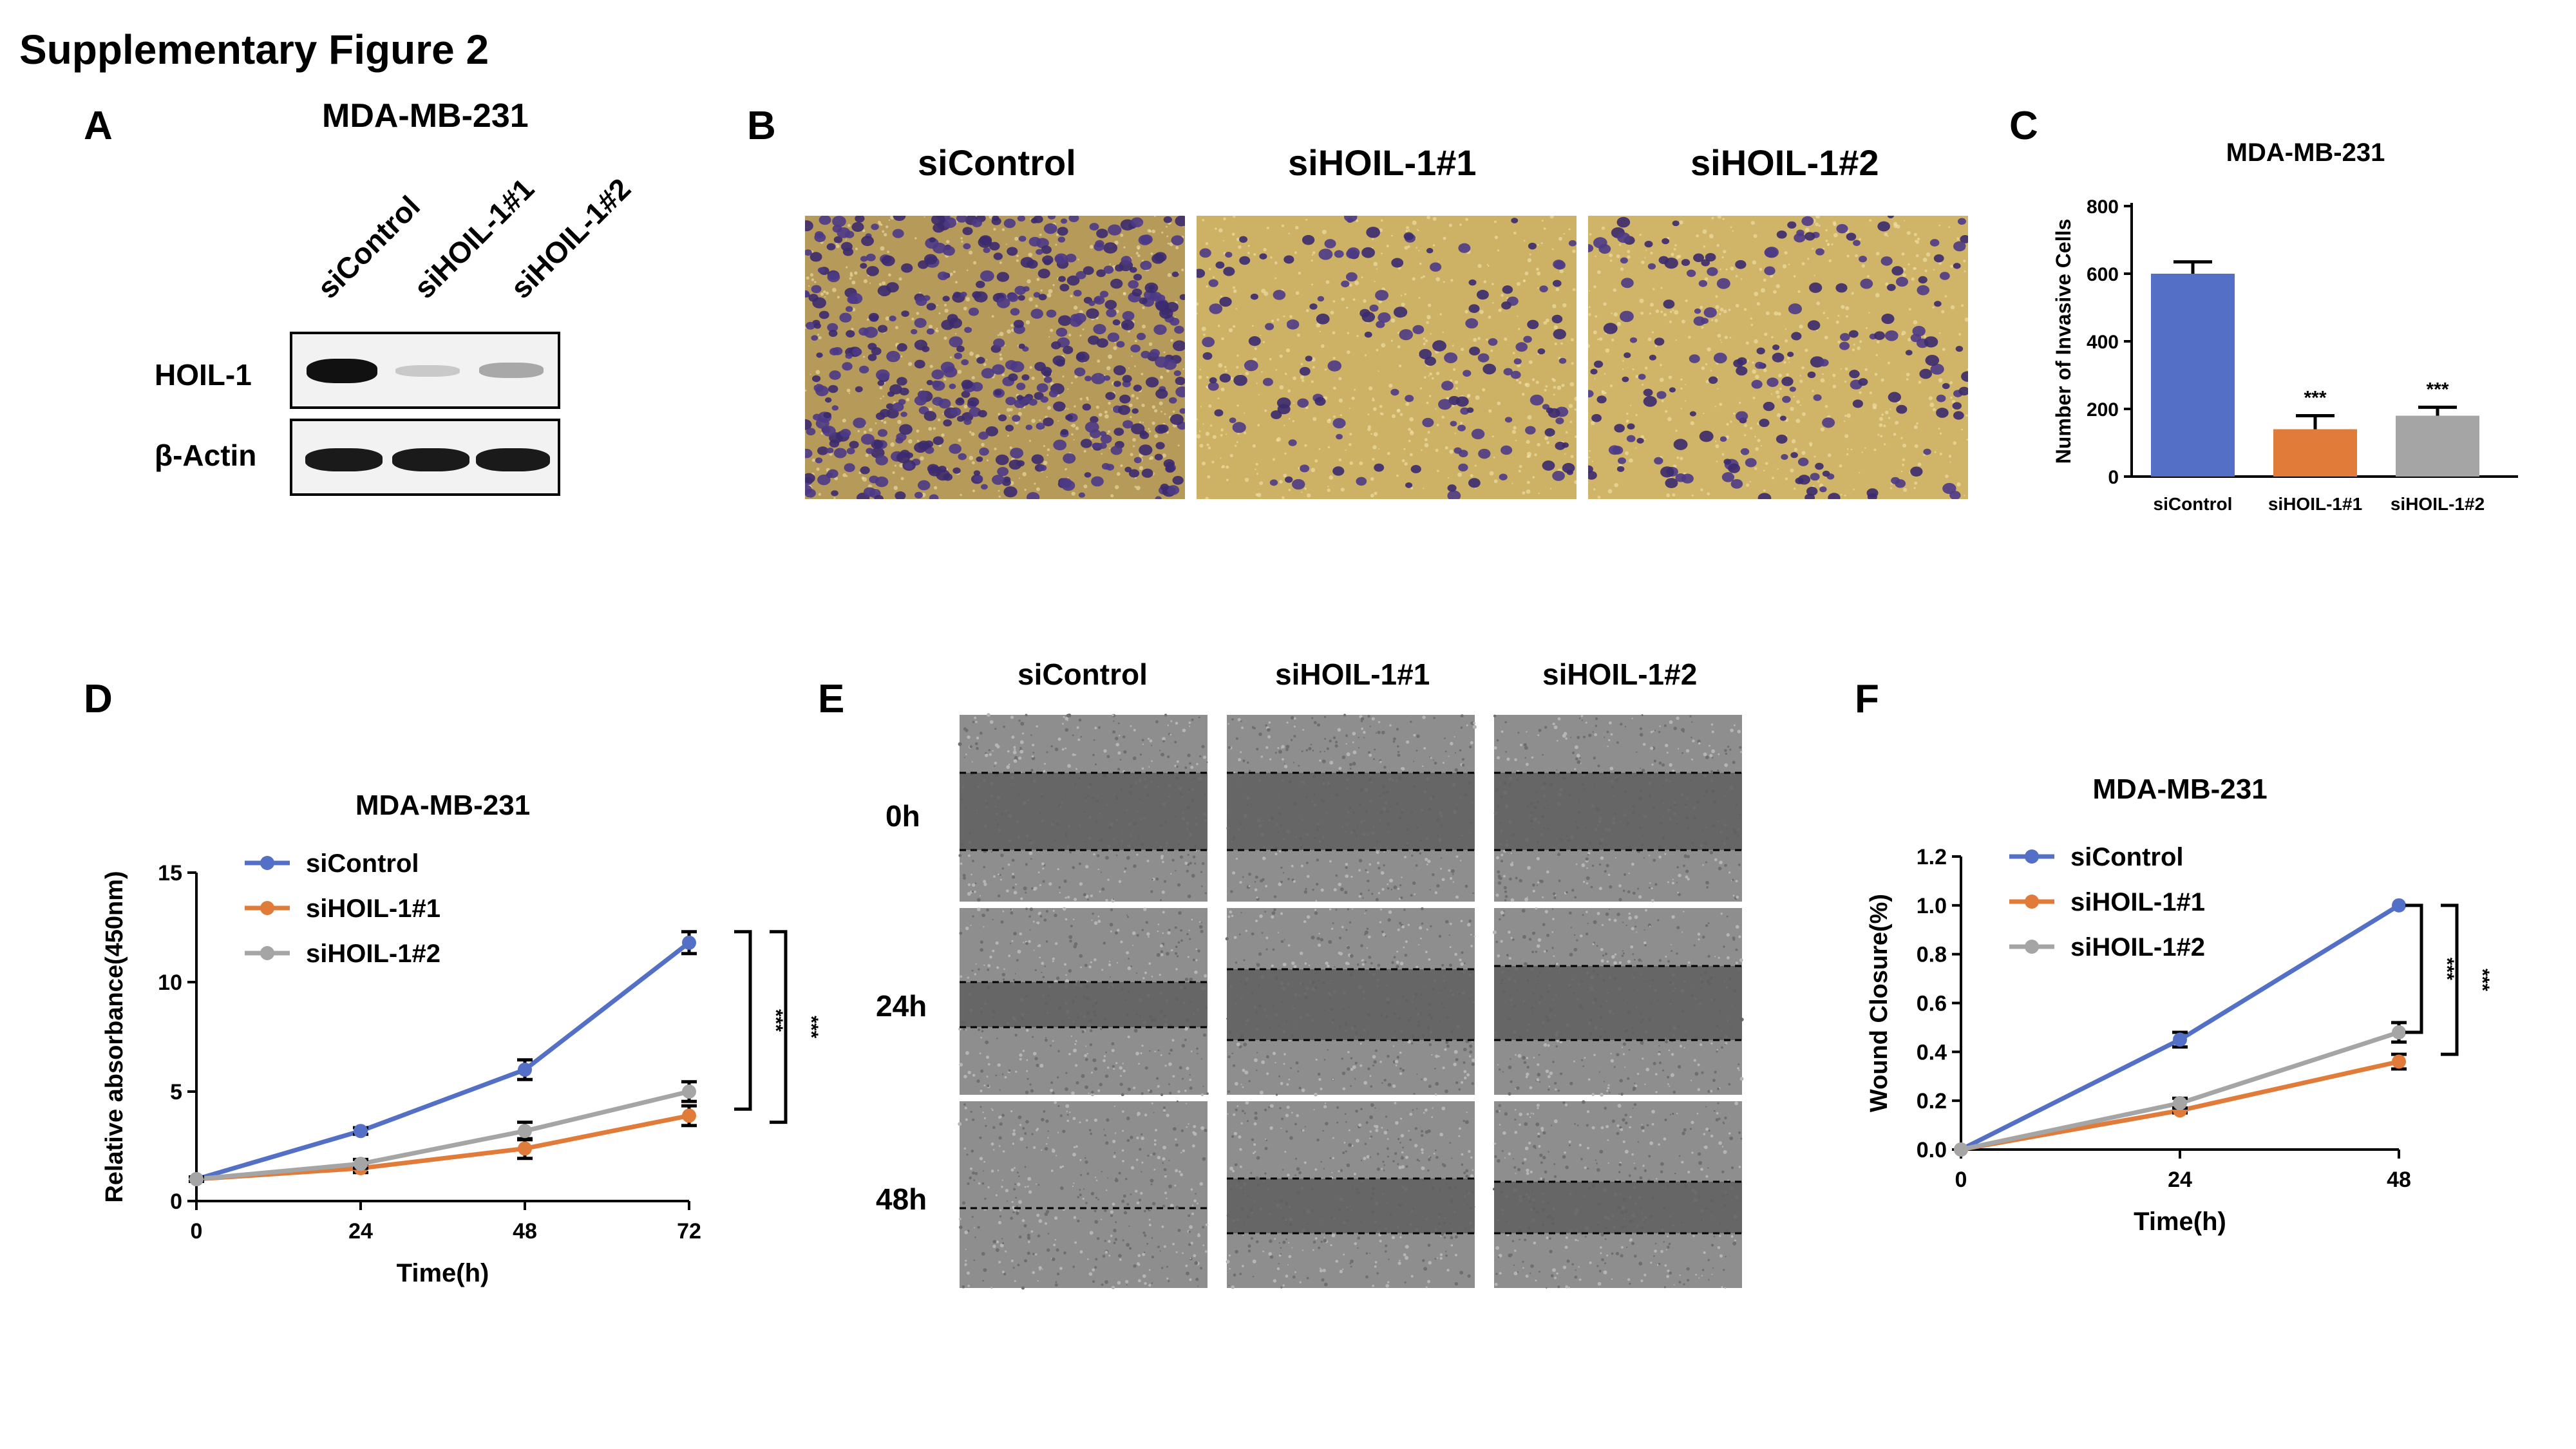 The image size is (2576, 1449). What do you see at coordinates (1387, 357) in the screenshot?
I see `micrograph-background` at bounding box center [1387, 357].